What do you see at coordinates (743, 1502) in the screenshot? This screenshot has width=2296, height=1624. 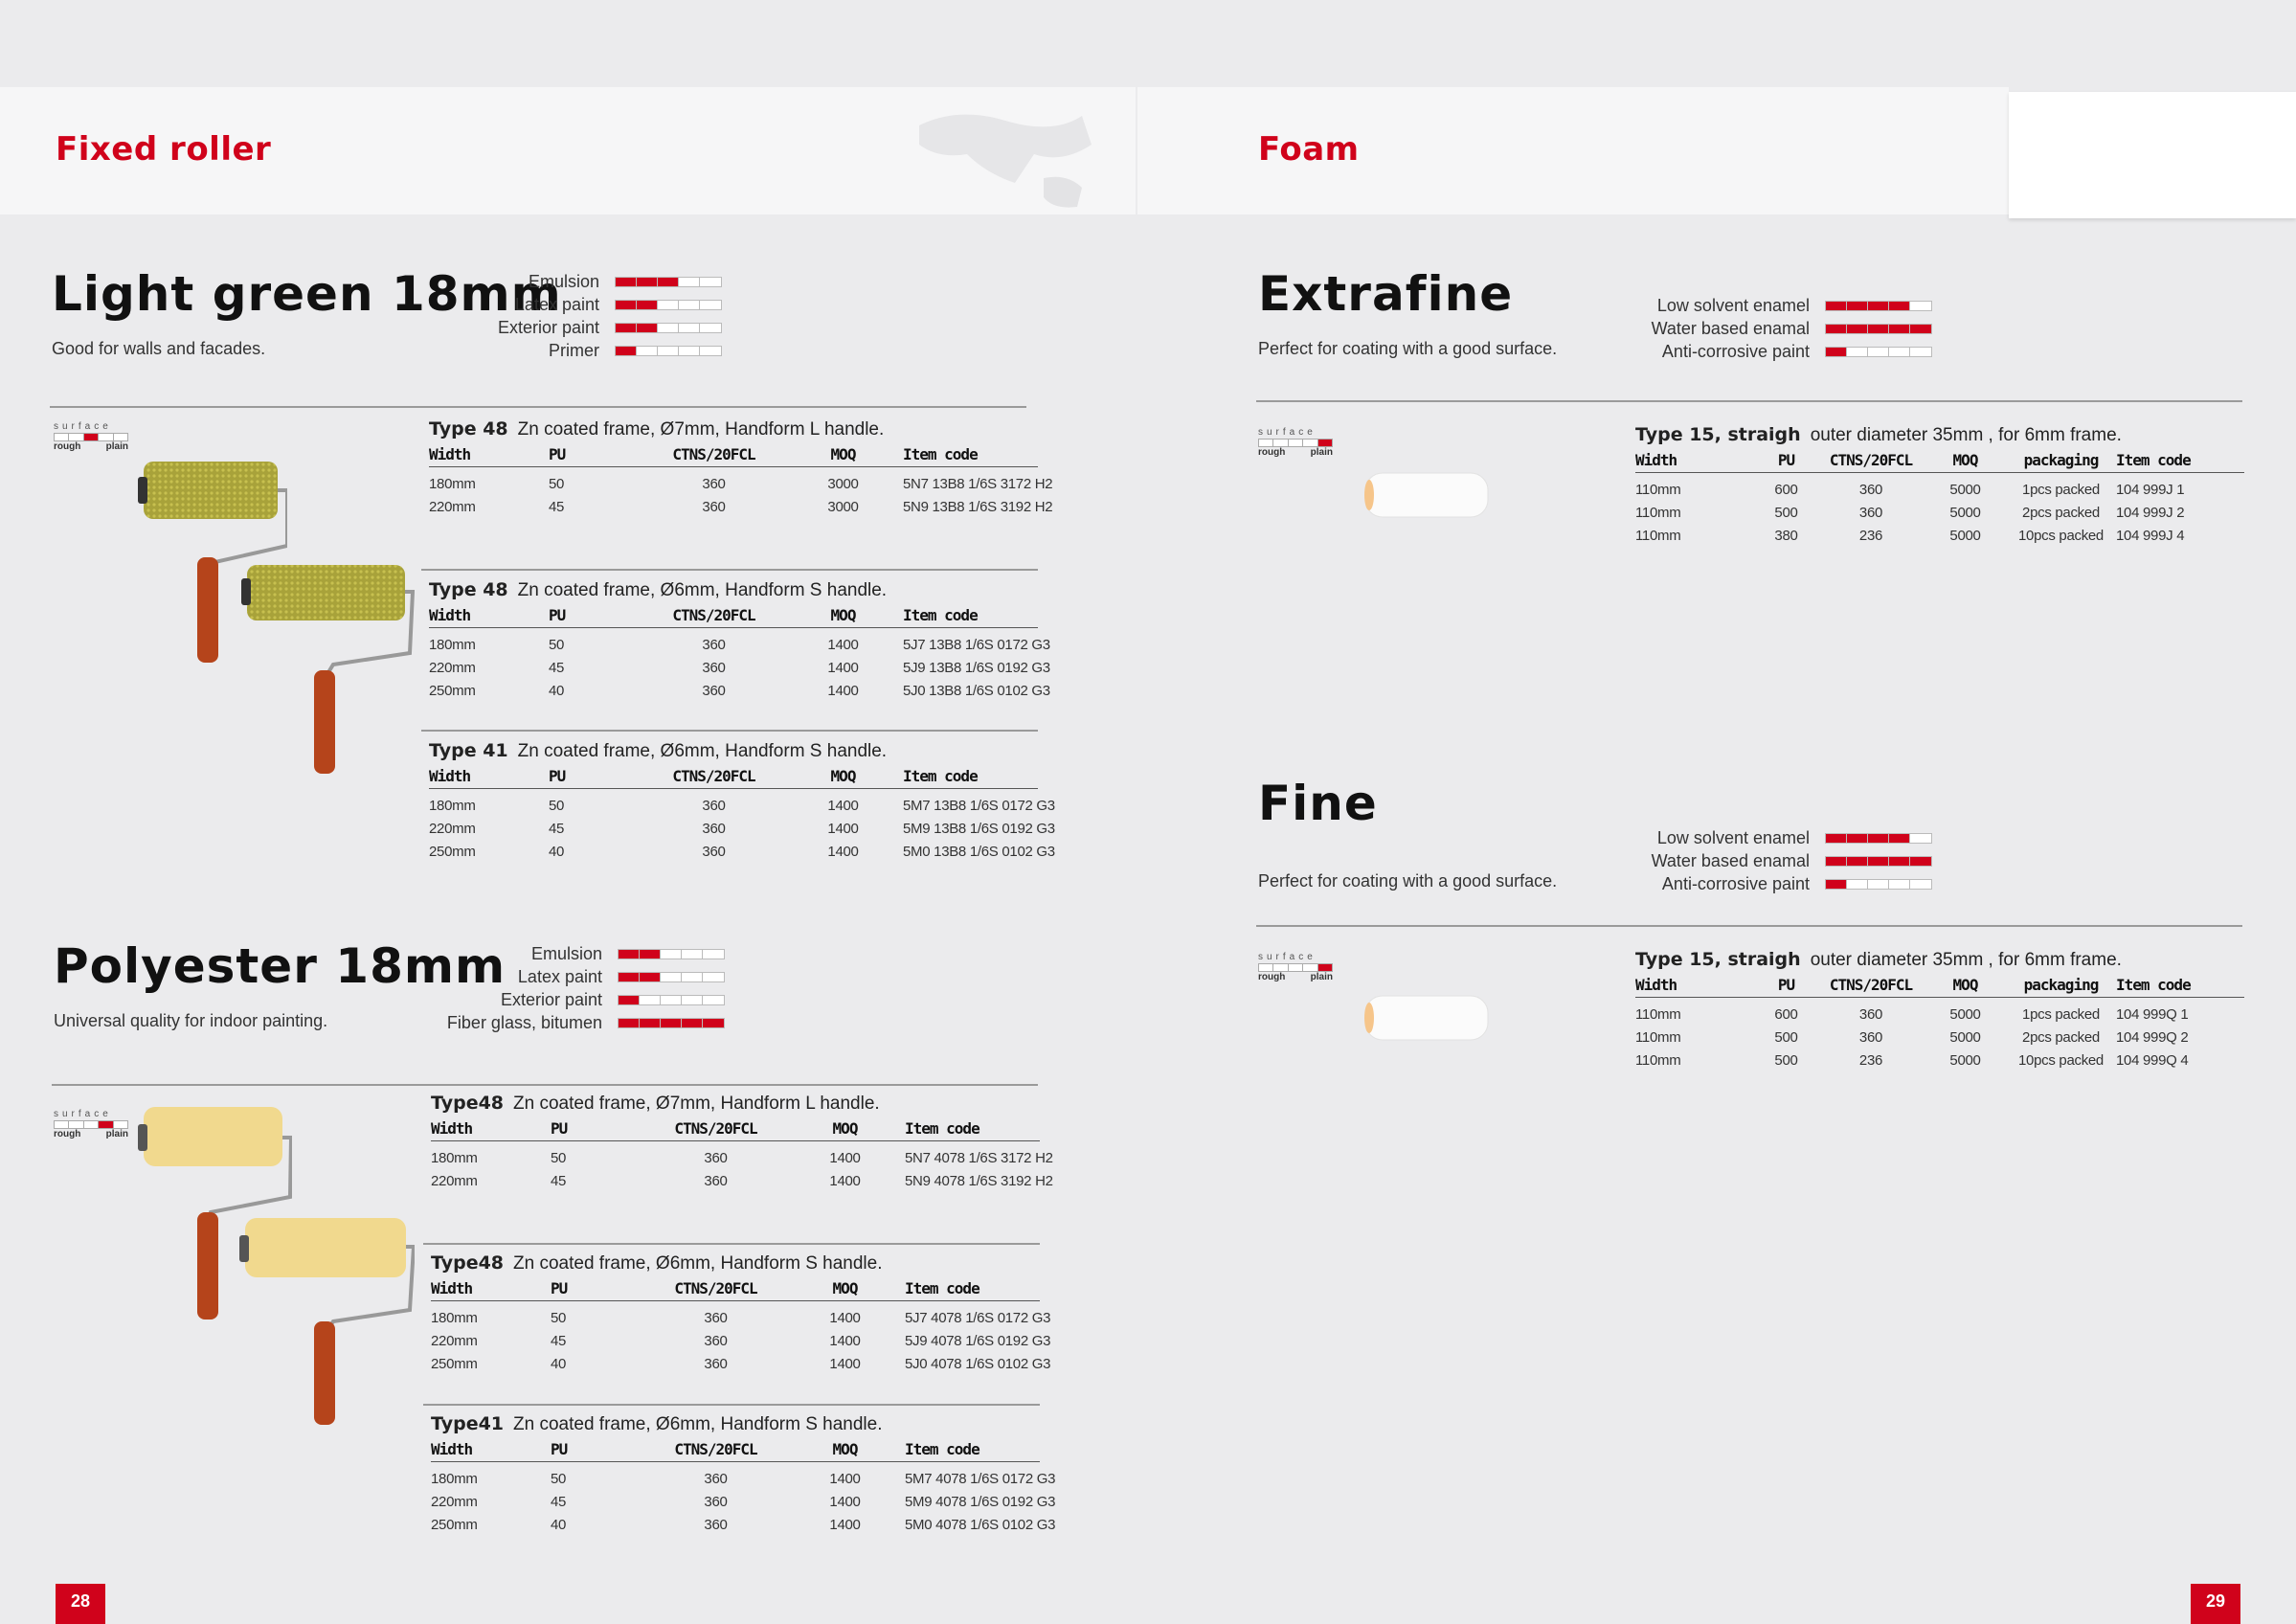 I see `table-row: 220mm 45 360 1400 5M9 4078 1/6S 0192 G3` at bounding box center [743, 1502].